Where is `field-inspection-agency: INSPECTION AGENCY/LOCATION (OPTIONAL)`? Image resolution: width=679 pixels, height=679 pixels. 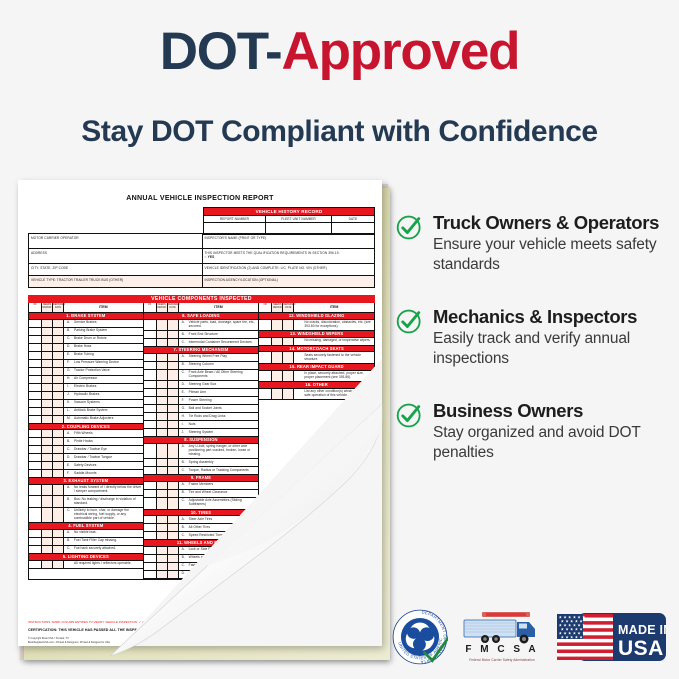 field-inspection-agency: INSPECTION AGENCY/LOCATION (OPTIONAL) is located at coordinates (288, 281).